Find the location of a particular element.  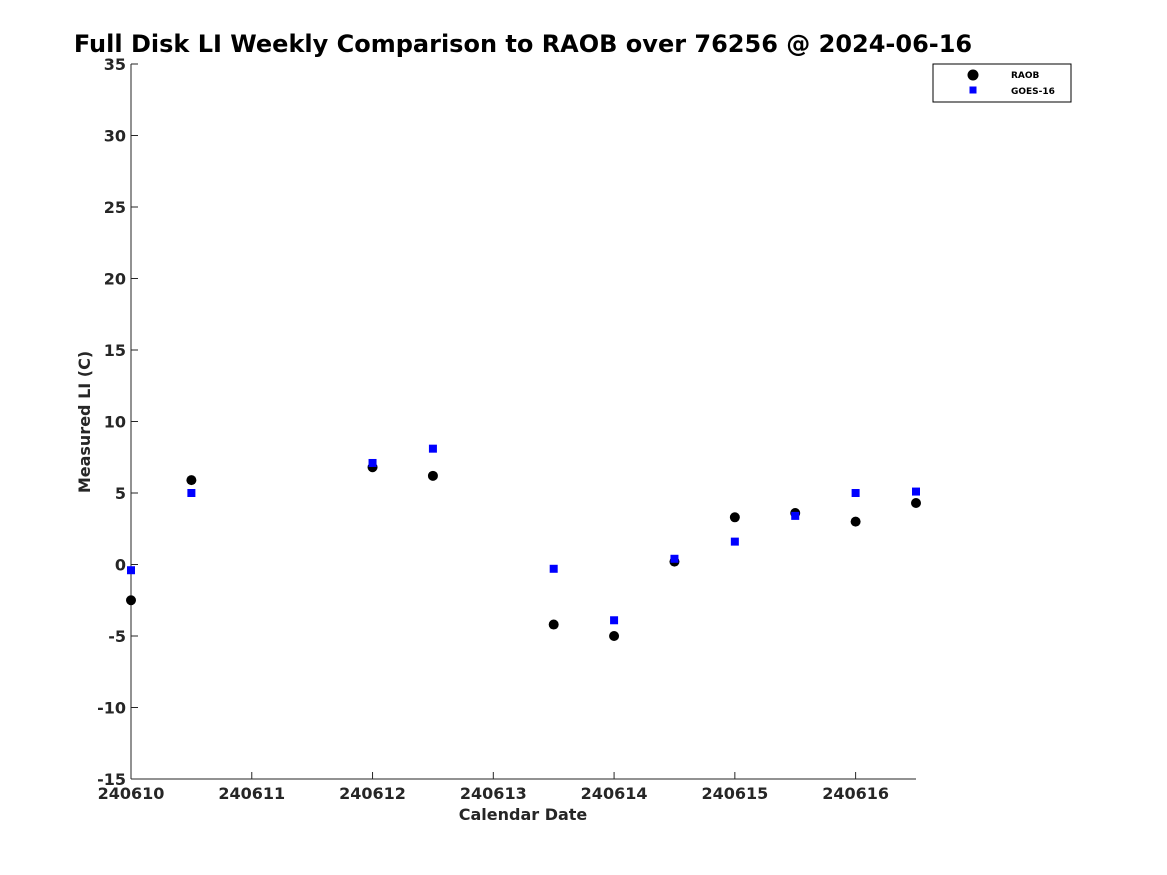

y-tick-label: 0 is located at coordinates (120, 565).